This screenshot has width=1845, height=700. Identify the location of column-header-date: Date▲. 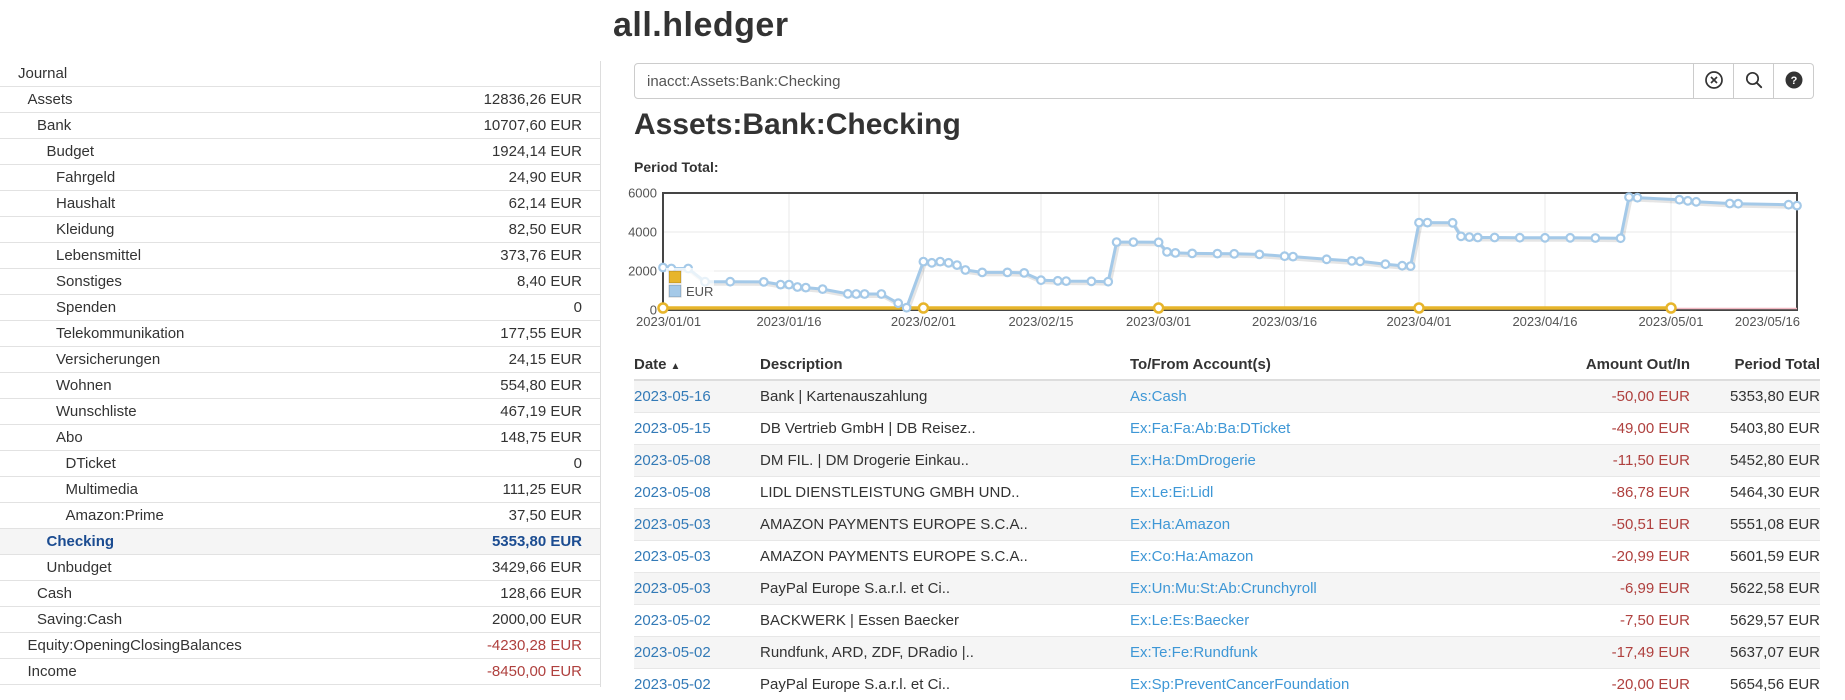
(697, 364).